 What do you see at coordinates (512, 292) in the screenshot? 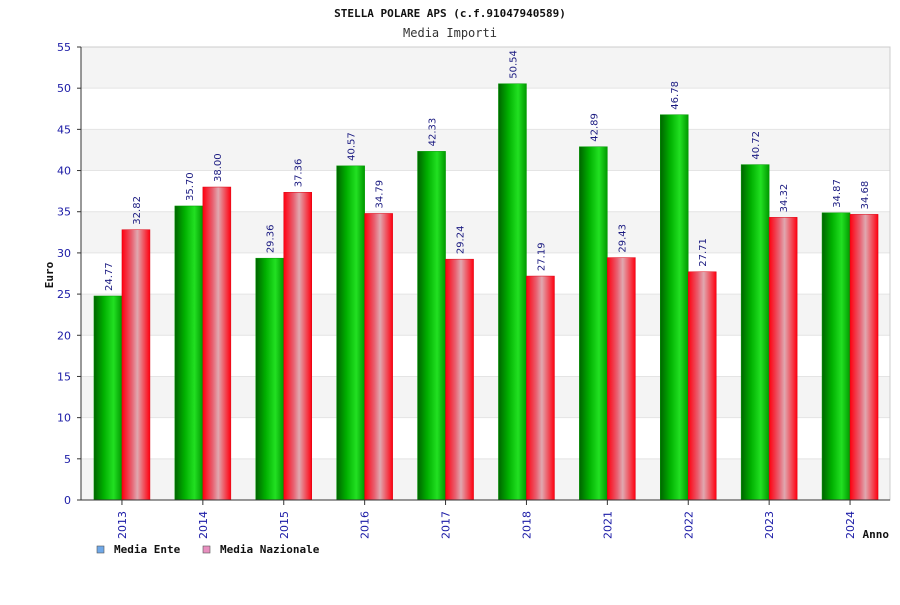
I see `bar-media-ente-2018` at bounding box center [512, 292].